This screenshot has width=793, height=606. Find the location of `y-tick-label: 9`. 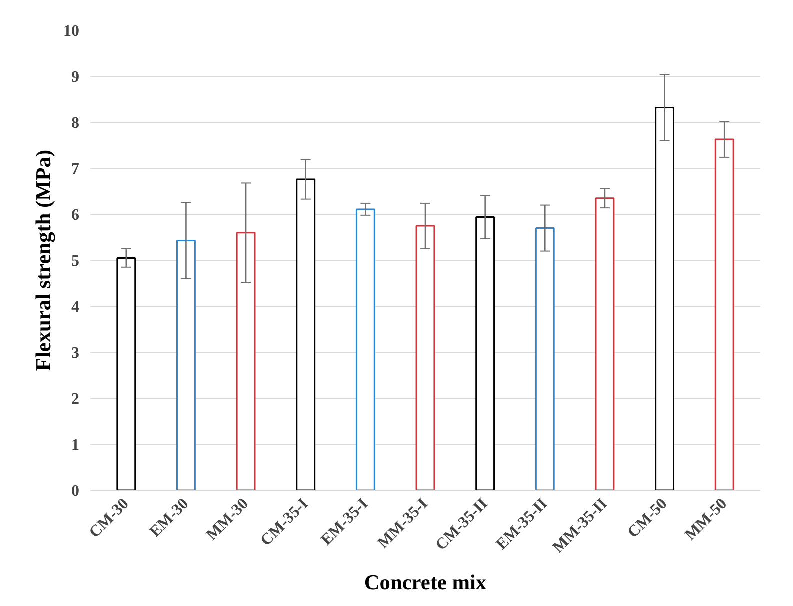

y-tick-label: 9 is located at coordinates (76, 77).